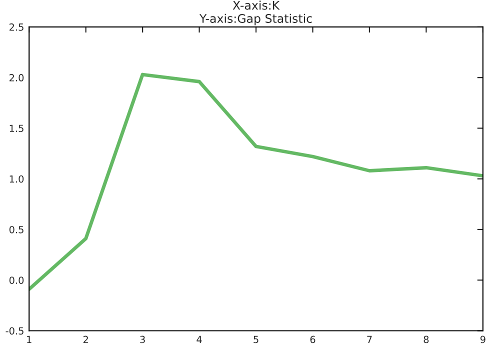  What do you see at coordinates (255, 13) in the screenshot?
I see `chart-title: X-axis:K Y-axis:Gap Statistic` at bounding box center [255, 13].